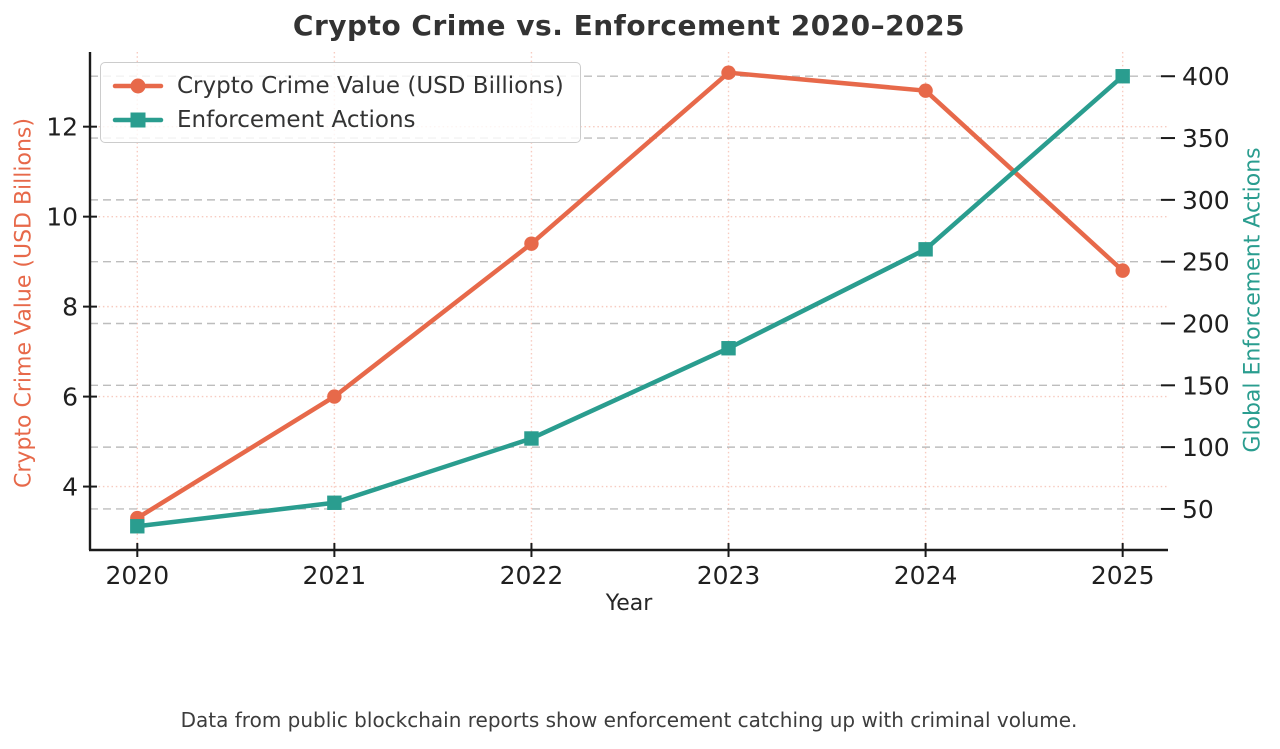  Describe the element at coordinates (70, 397) in the screenshot. I see `y-left-tick-label: 6` at that location.